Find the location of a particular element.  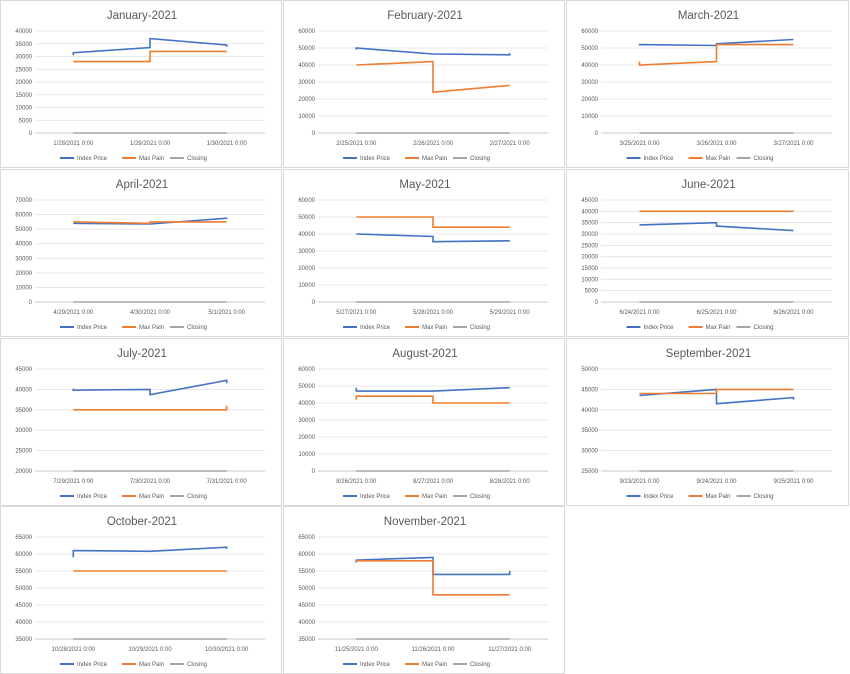

x-tick-label: 7/31/2021 0:00 is located at coordinates (227, 482).